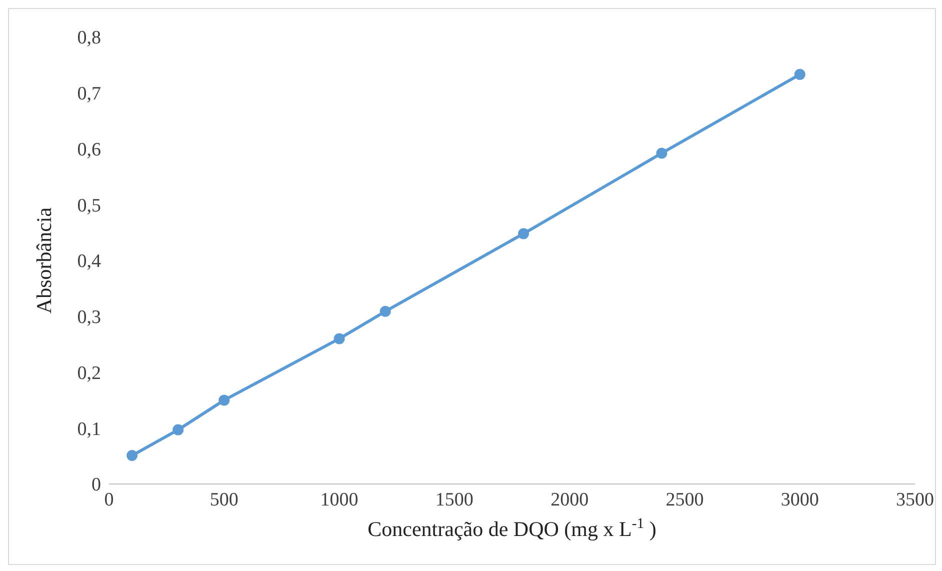 The width and height of the screenshot is (942, 571). What do you see at coordinates (89, 261) in the screenshot?
I see `y-tick-label: 0,4` at bounding box center [89, 261].